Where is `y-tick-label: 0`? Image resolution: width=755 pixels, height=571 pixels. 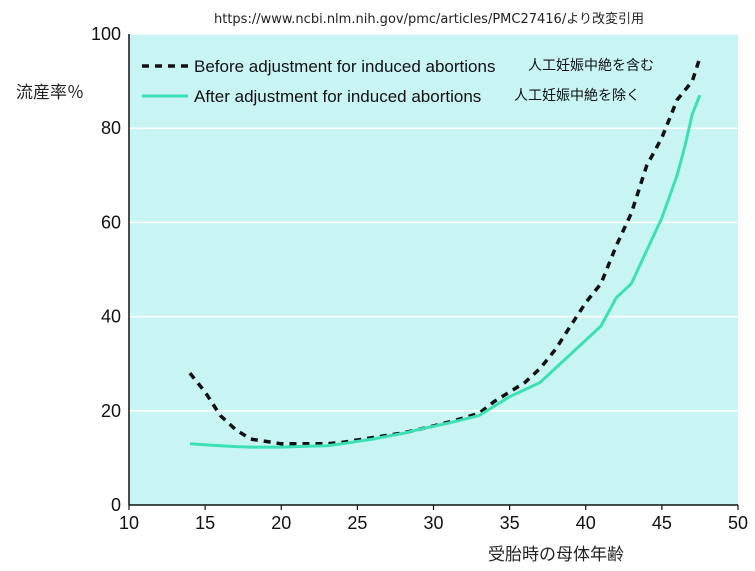 y-tick-label: 0 is located at coordinates (116, 505).